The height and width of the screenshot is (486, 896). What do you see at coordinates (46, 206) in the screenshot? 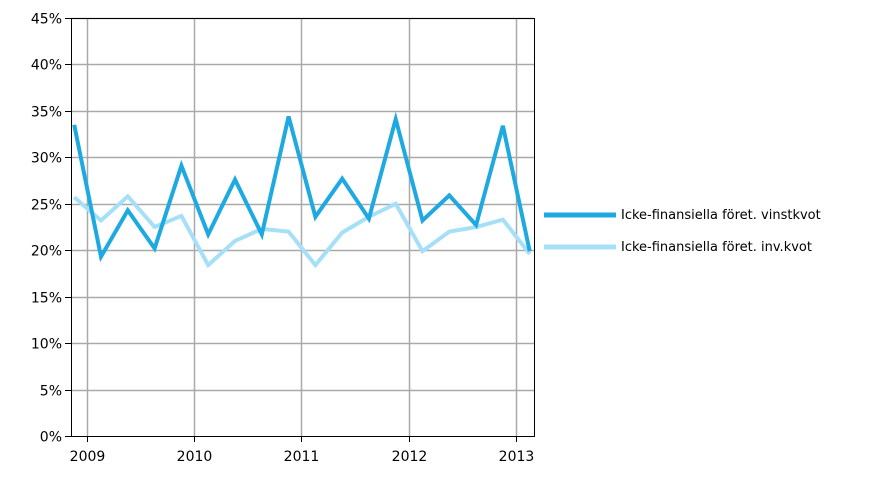
I see `y-tick-label: 25%` at bounding box center [46, 206].